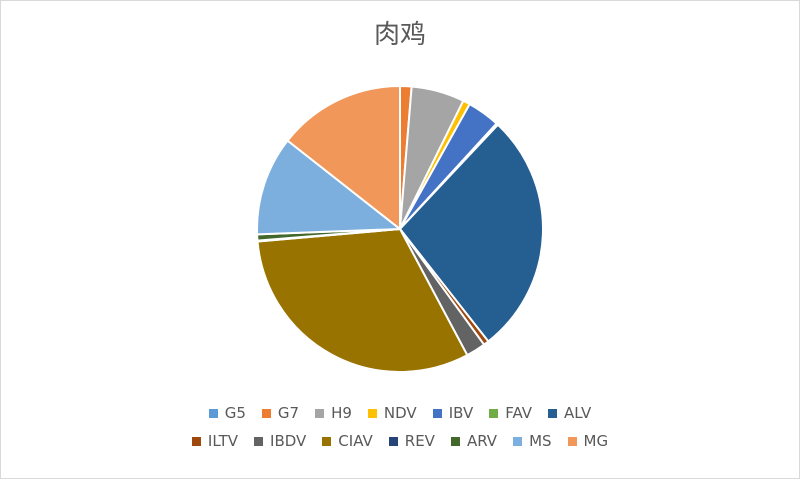 The image size is (800, 479). What do you see at coordinates (235, 413) in the screenshot?
I see `legend-label: G5` at bounding box center [235, 413].